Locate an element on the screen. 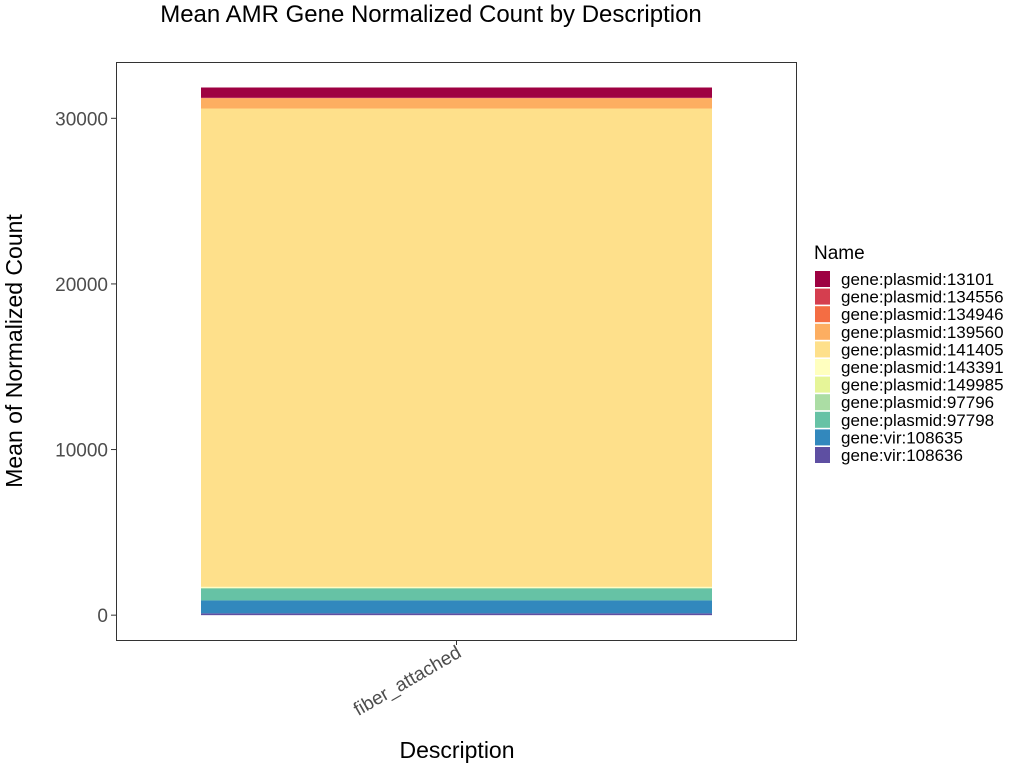  legend-label: gene:plasmid:143391 is located at coordinates (922, 367).